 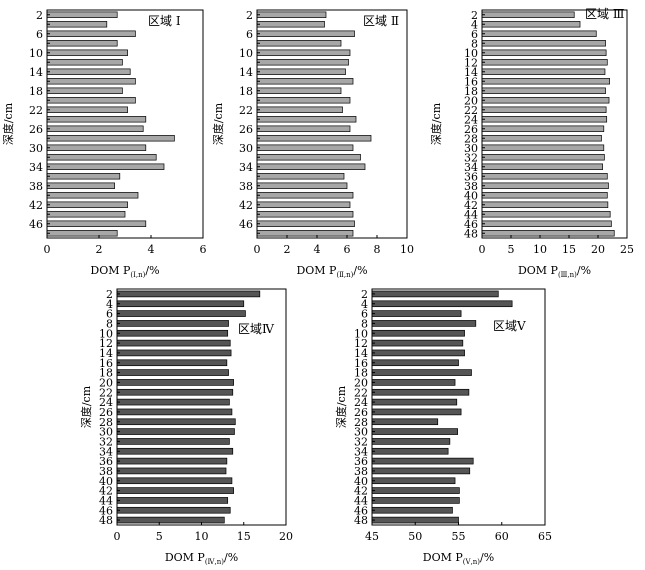 What do you see at coordinates (106, 520) in the screenshot?
I see `chart4-ytick-label-48: 48` at bounding box center [106, 520].